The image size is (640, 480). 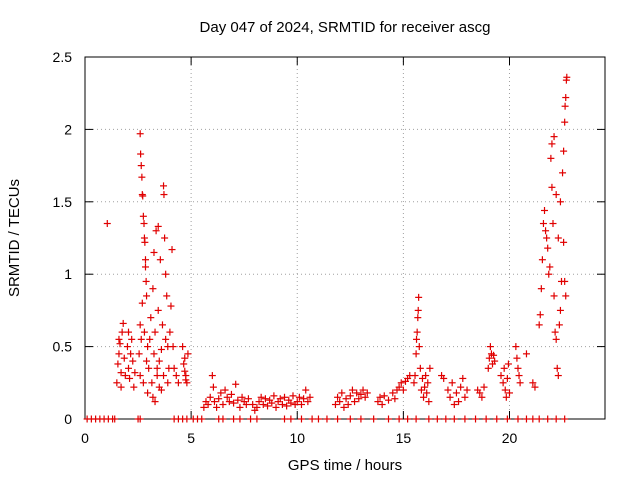 I want to click on x-tick-labels: 0 5 10 15 20, so click(x=299, y=438).